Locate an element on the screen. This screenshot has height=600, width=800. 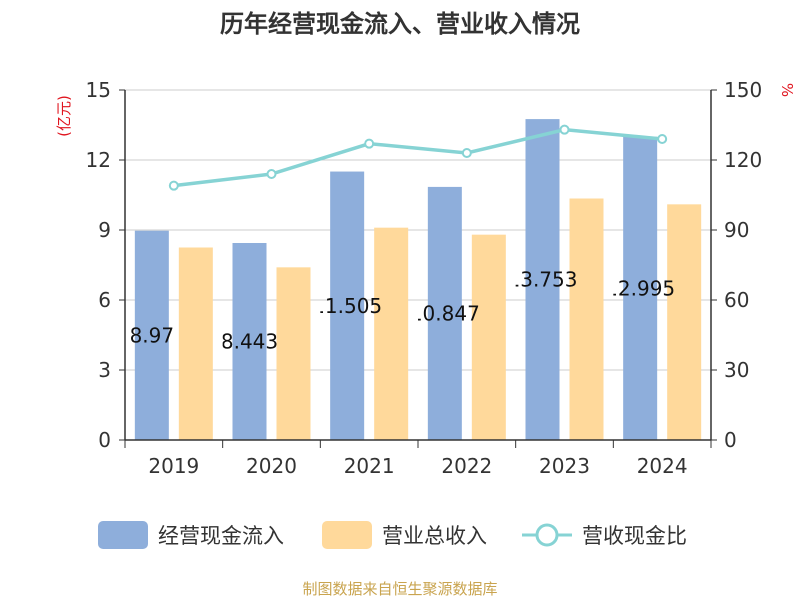
data-label-cash-inflow: 10.847 is located at coordinates (445, 313).